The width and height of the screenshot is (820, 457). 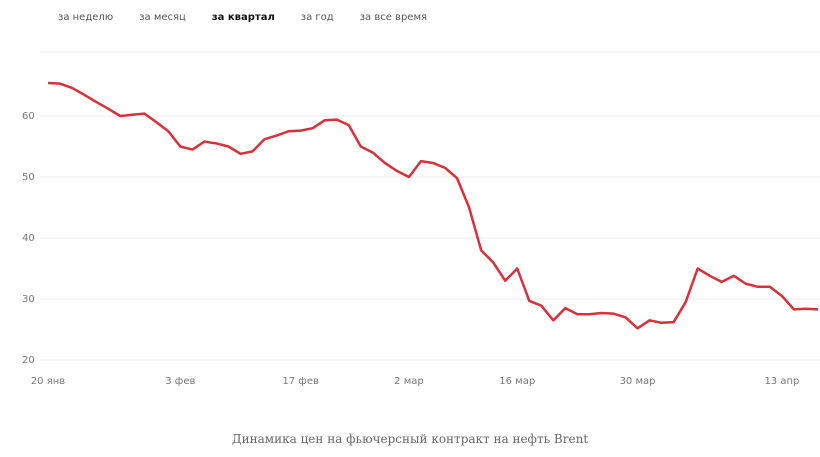 I want to click on x-tick-label: 13 апр, so click(x=781, y=381).